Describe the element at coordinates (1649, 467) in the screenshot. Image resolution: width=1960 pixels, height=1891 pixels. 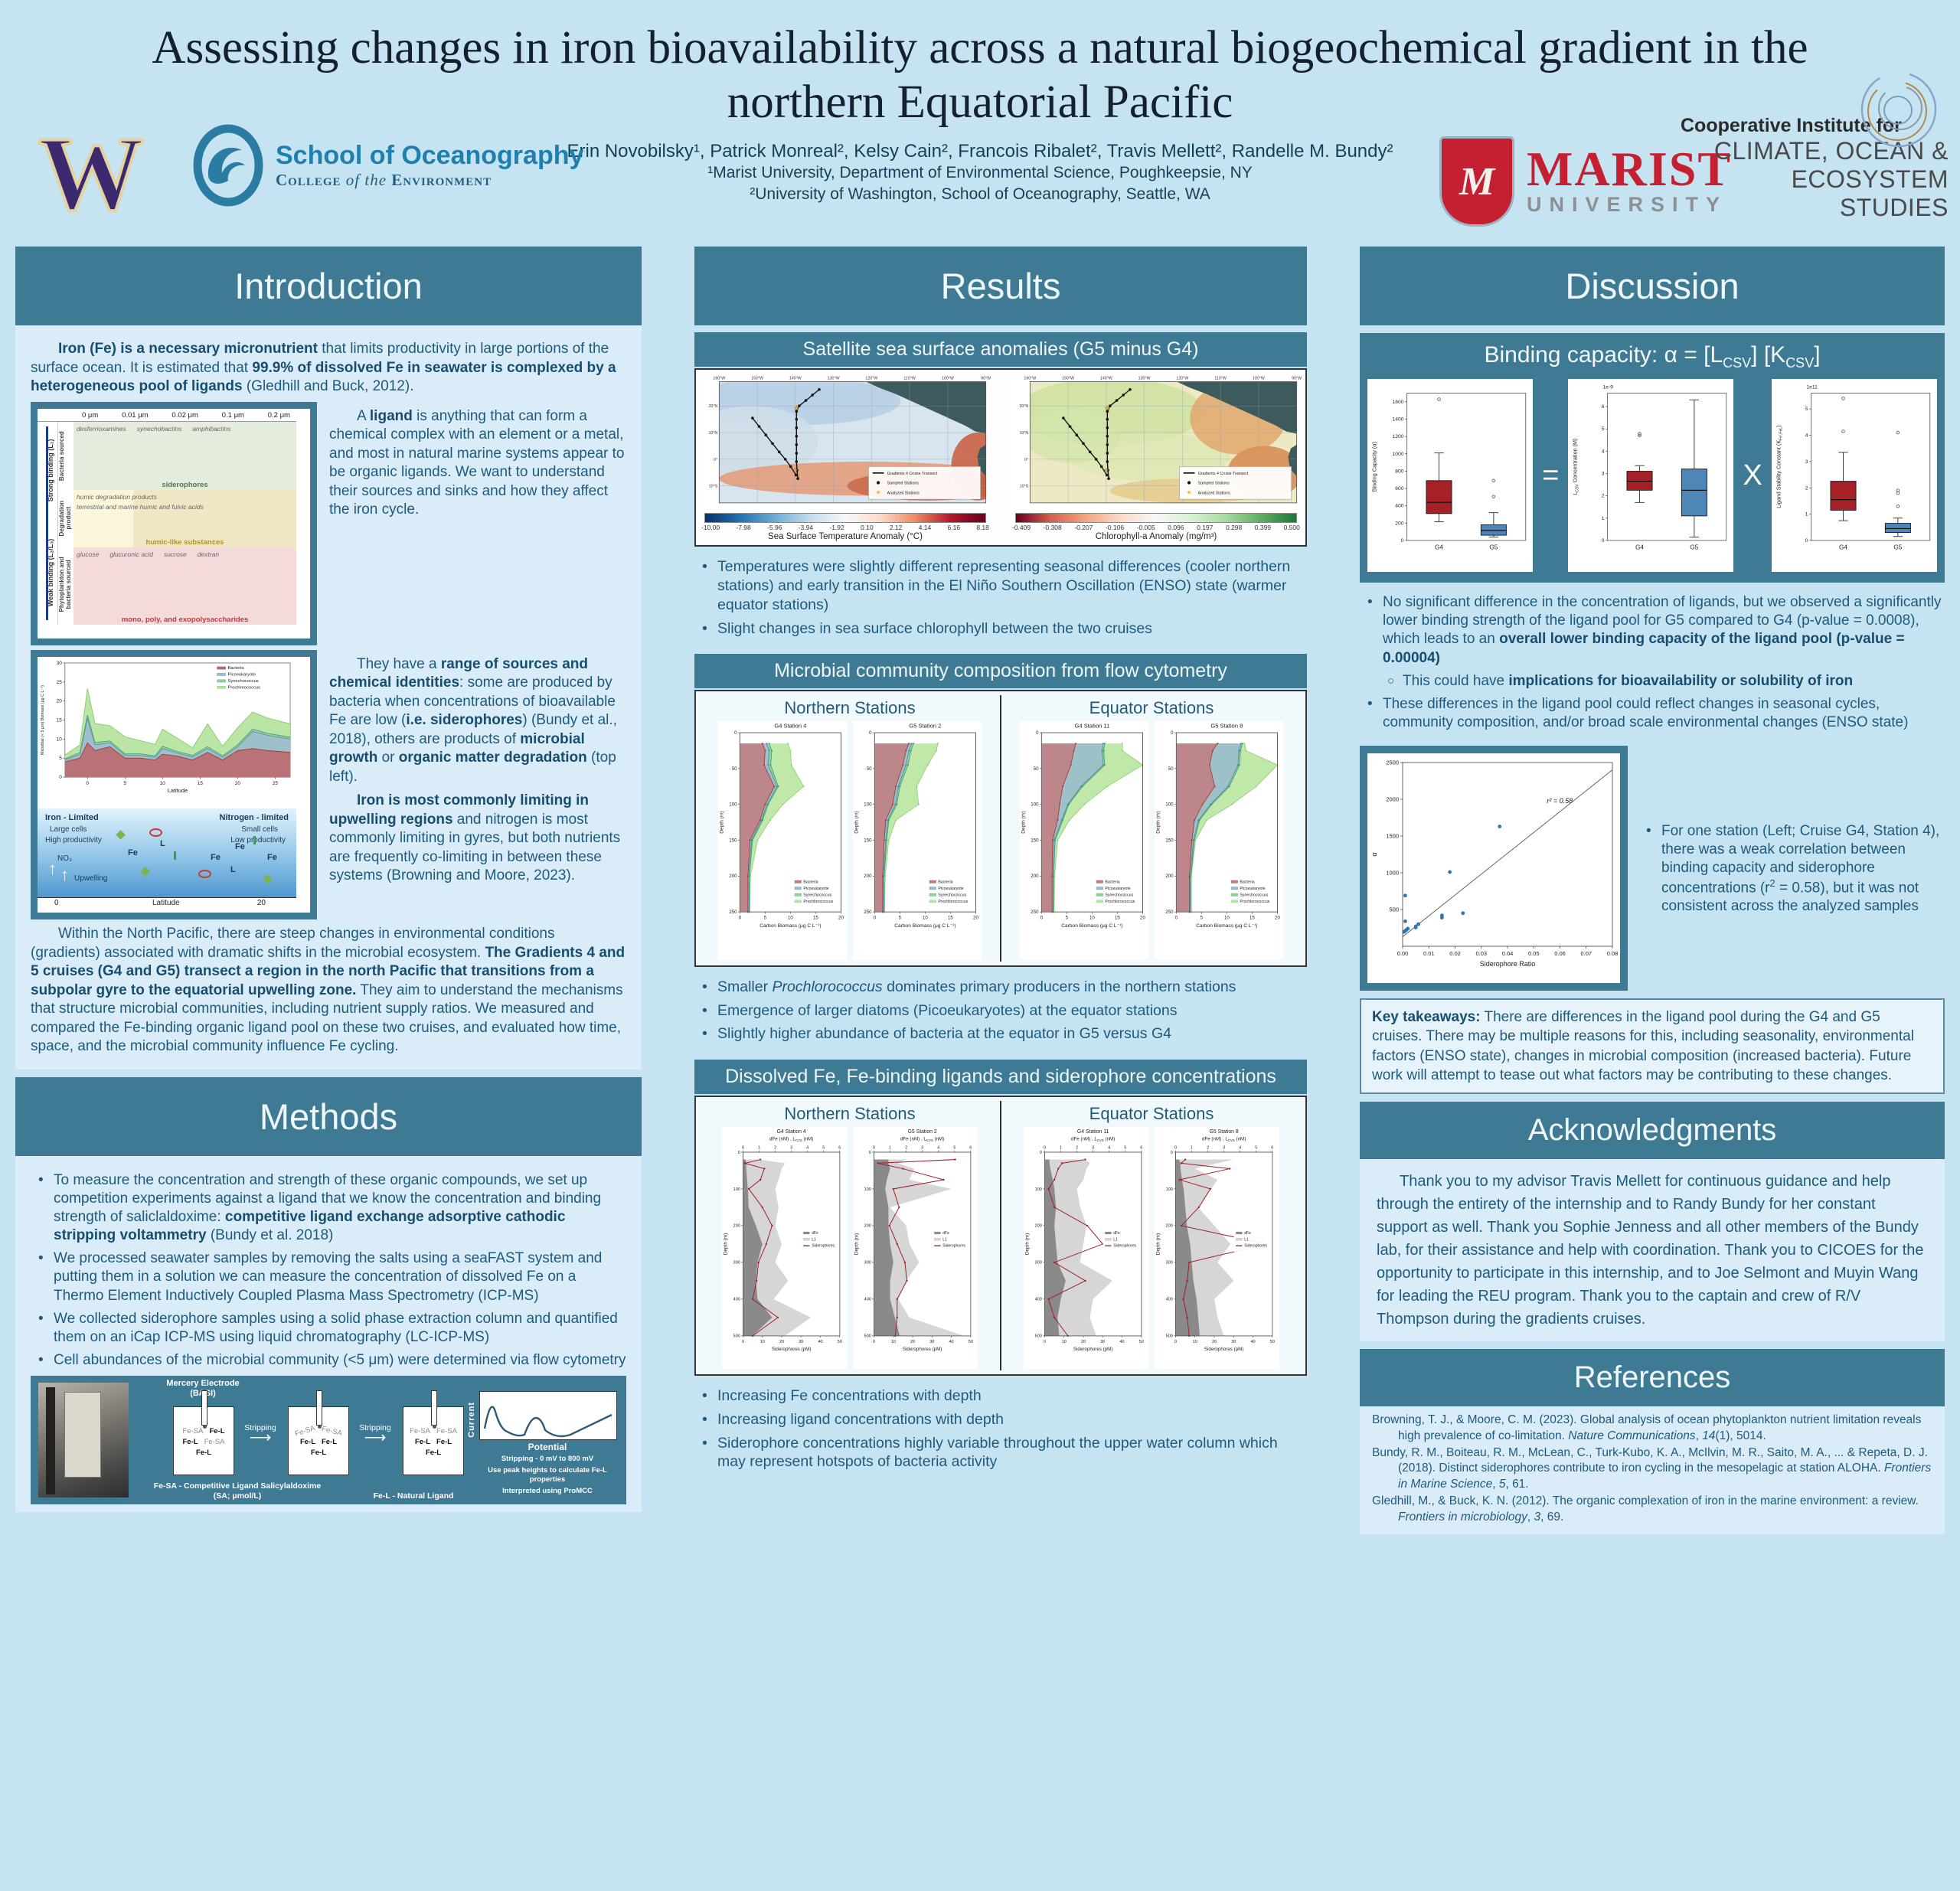
I see `lcsv-boxplot: 1e-9 0 1 2 3 4 5 6 G4 G5 LCSV Concentration (M)` at that location.